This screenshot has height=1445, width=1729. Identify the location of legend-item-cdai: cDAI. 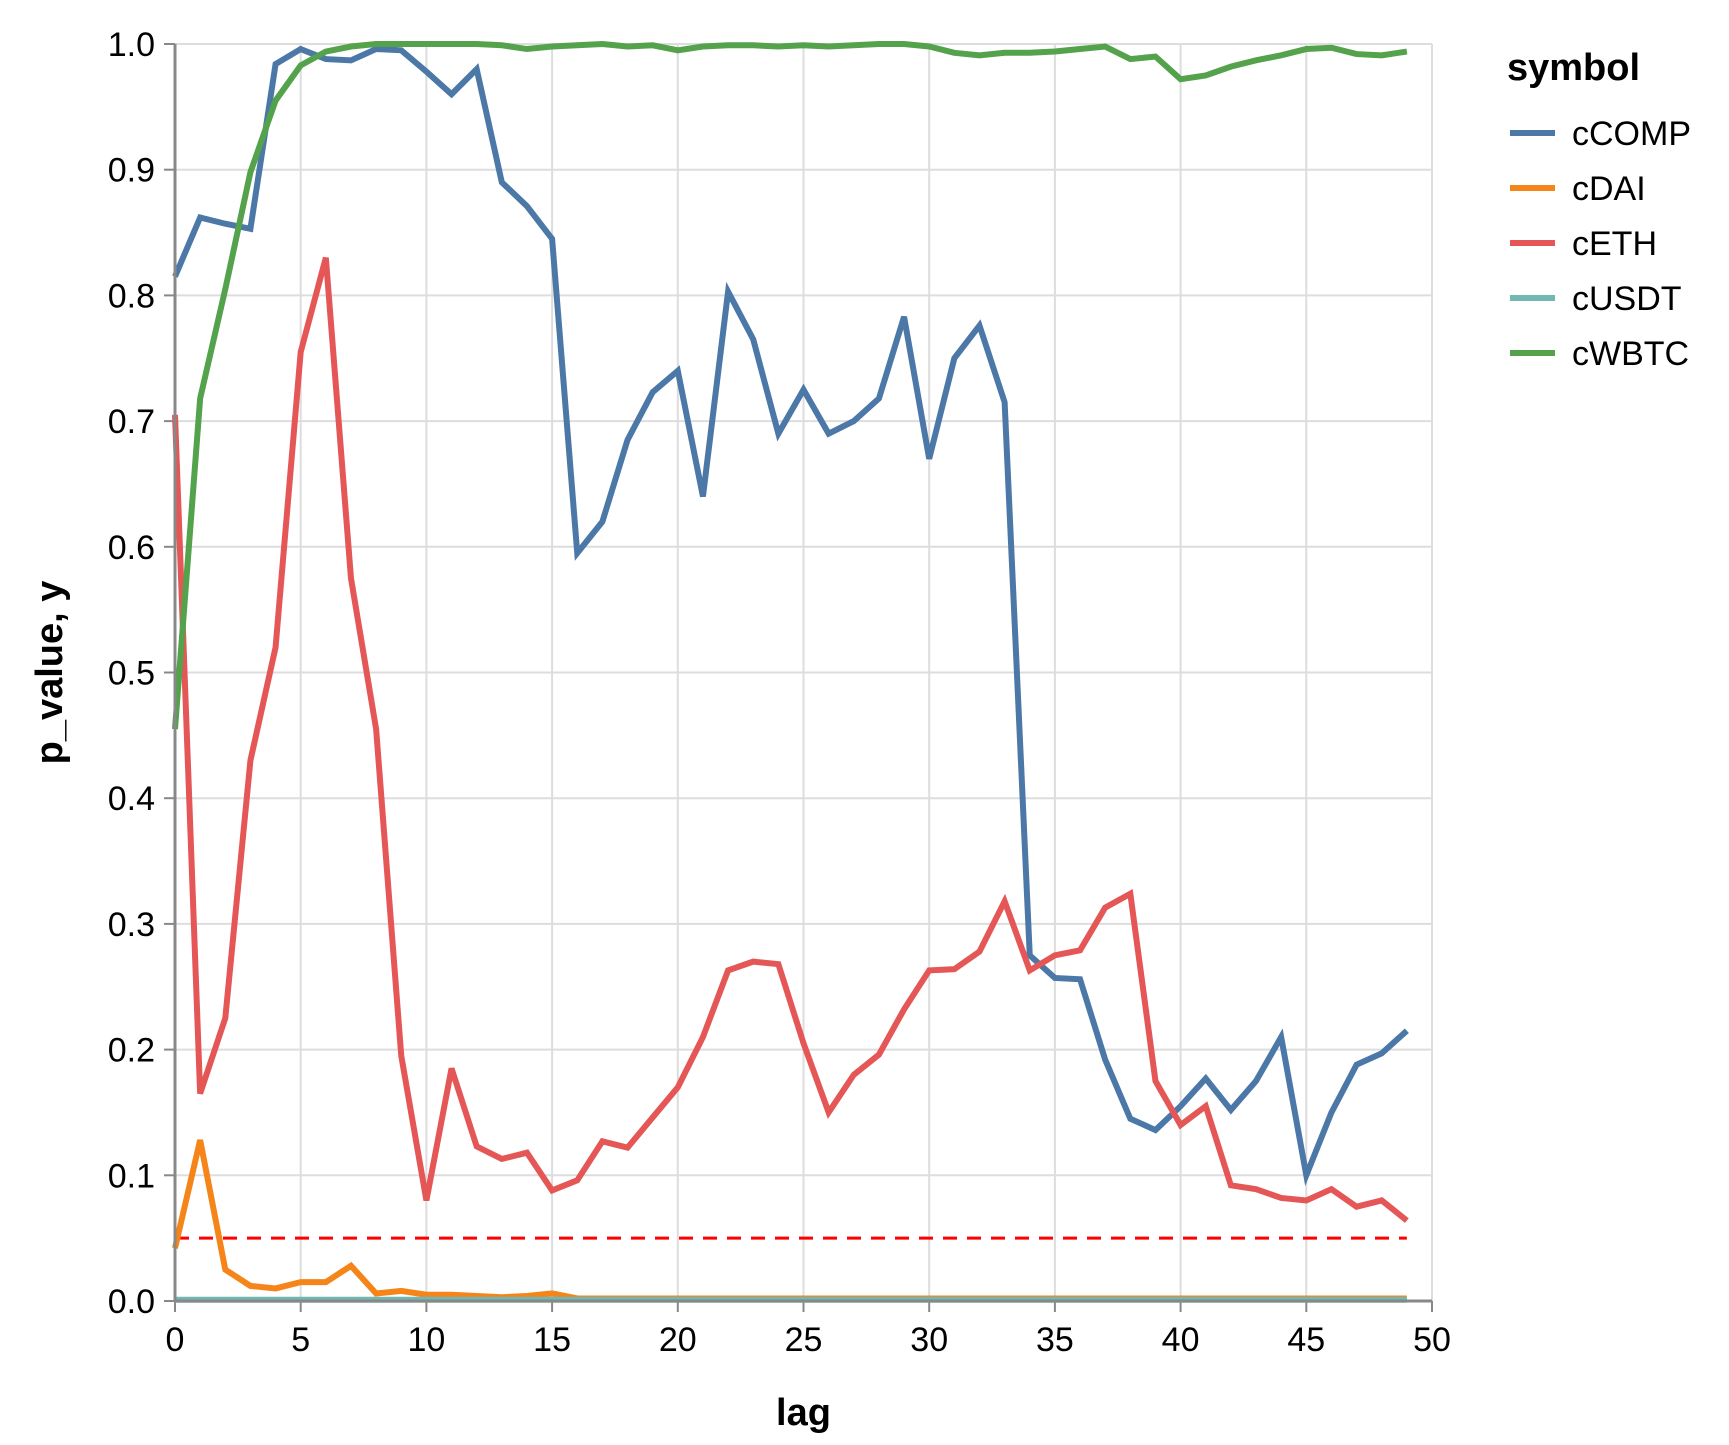
(1578, 189).